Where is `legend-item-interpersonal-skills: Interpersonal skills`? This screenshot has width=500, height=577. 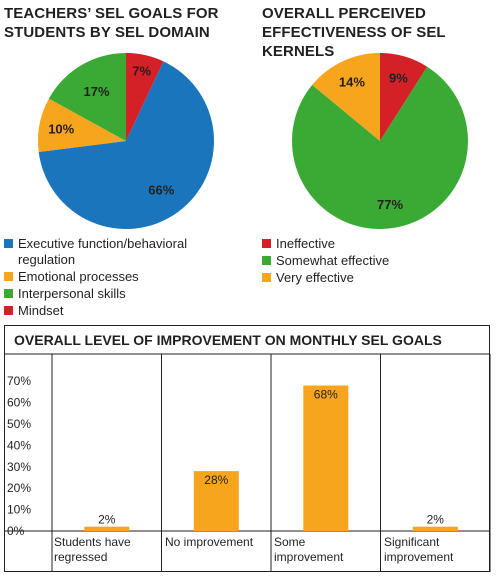 legend-item-interpersonal-skills: Interpersonal skills is located at coordinates (124, 294).